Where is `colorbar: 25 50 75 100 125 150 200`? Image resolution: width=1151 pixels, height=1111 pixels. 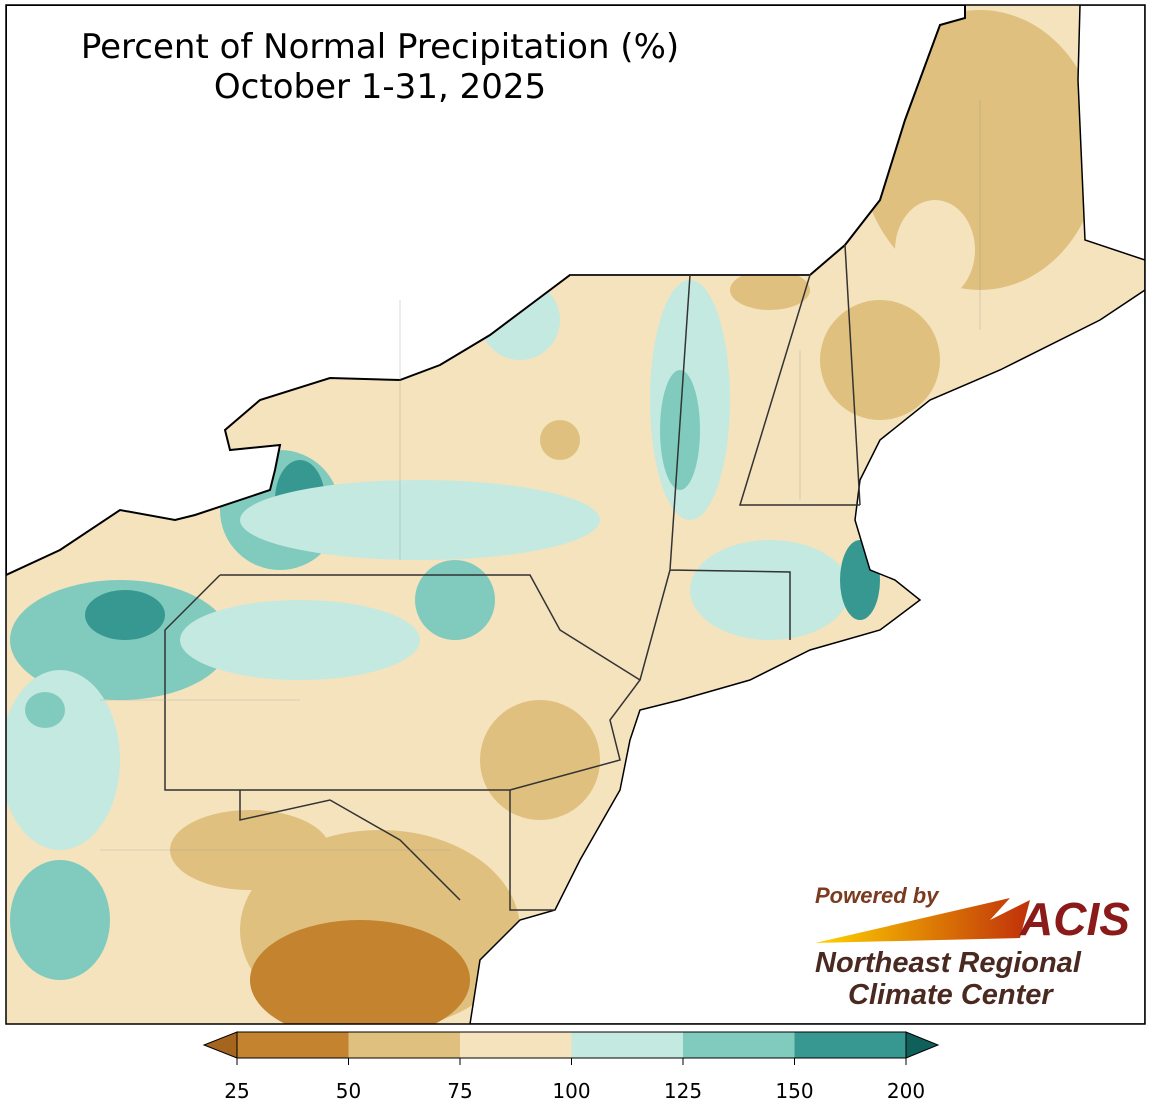 colorbar: 25 50 75 100 125 150 200 is located at coordinates (571, 1067).